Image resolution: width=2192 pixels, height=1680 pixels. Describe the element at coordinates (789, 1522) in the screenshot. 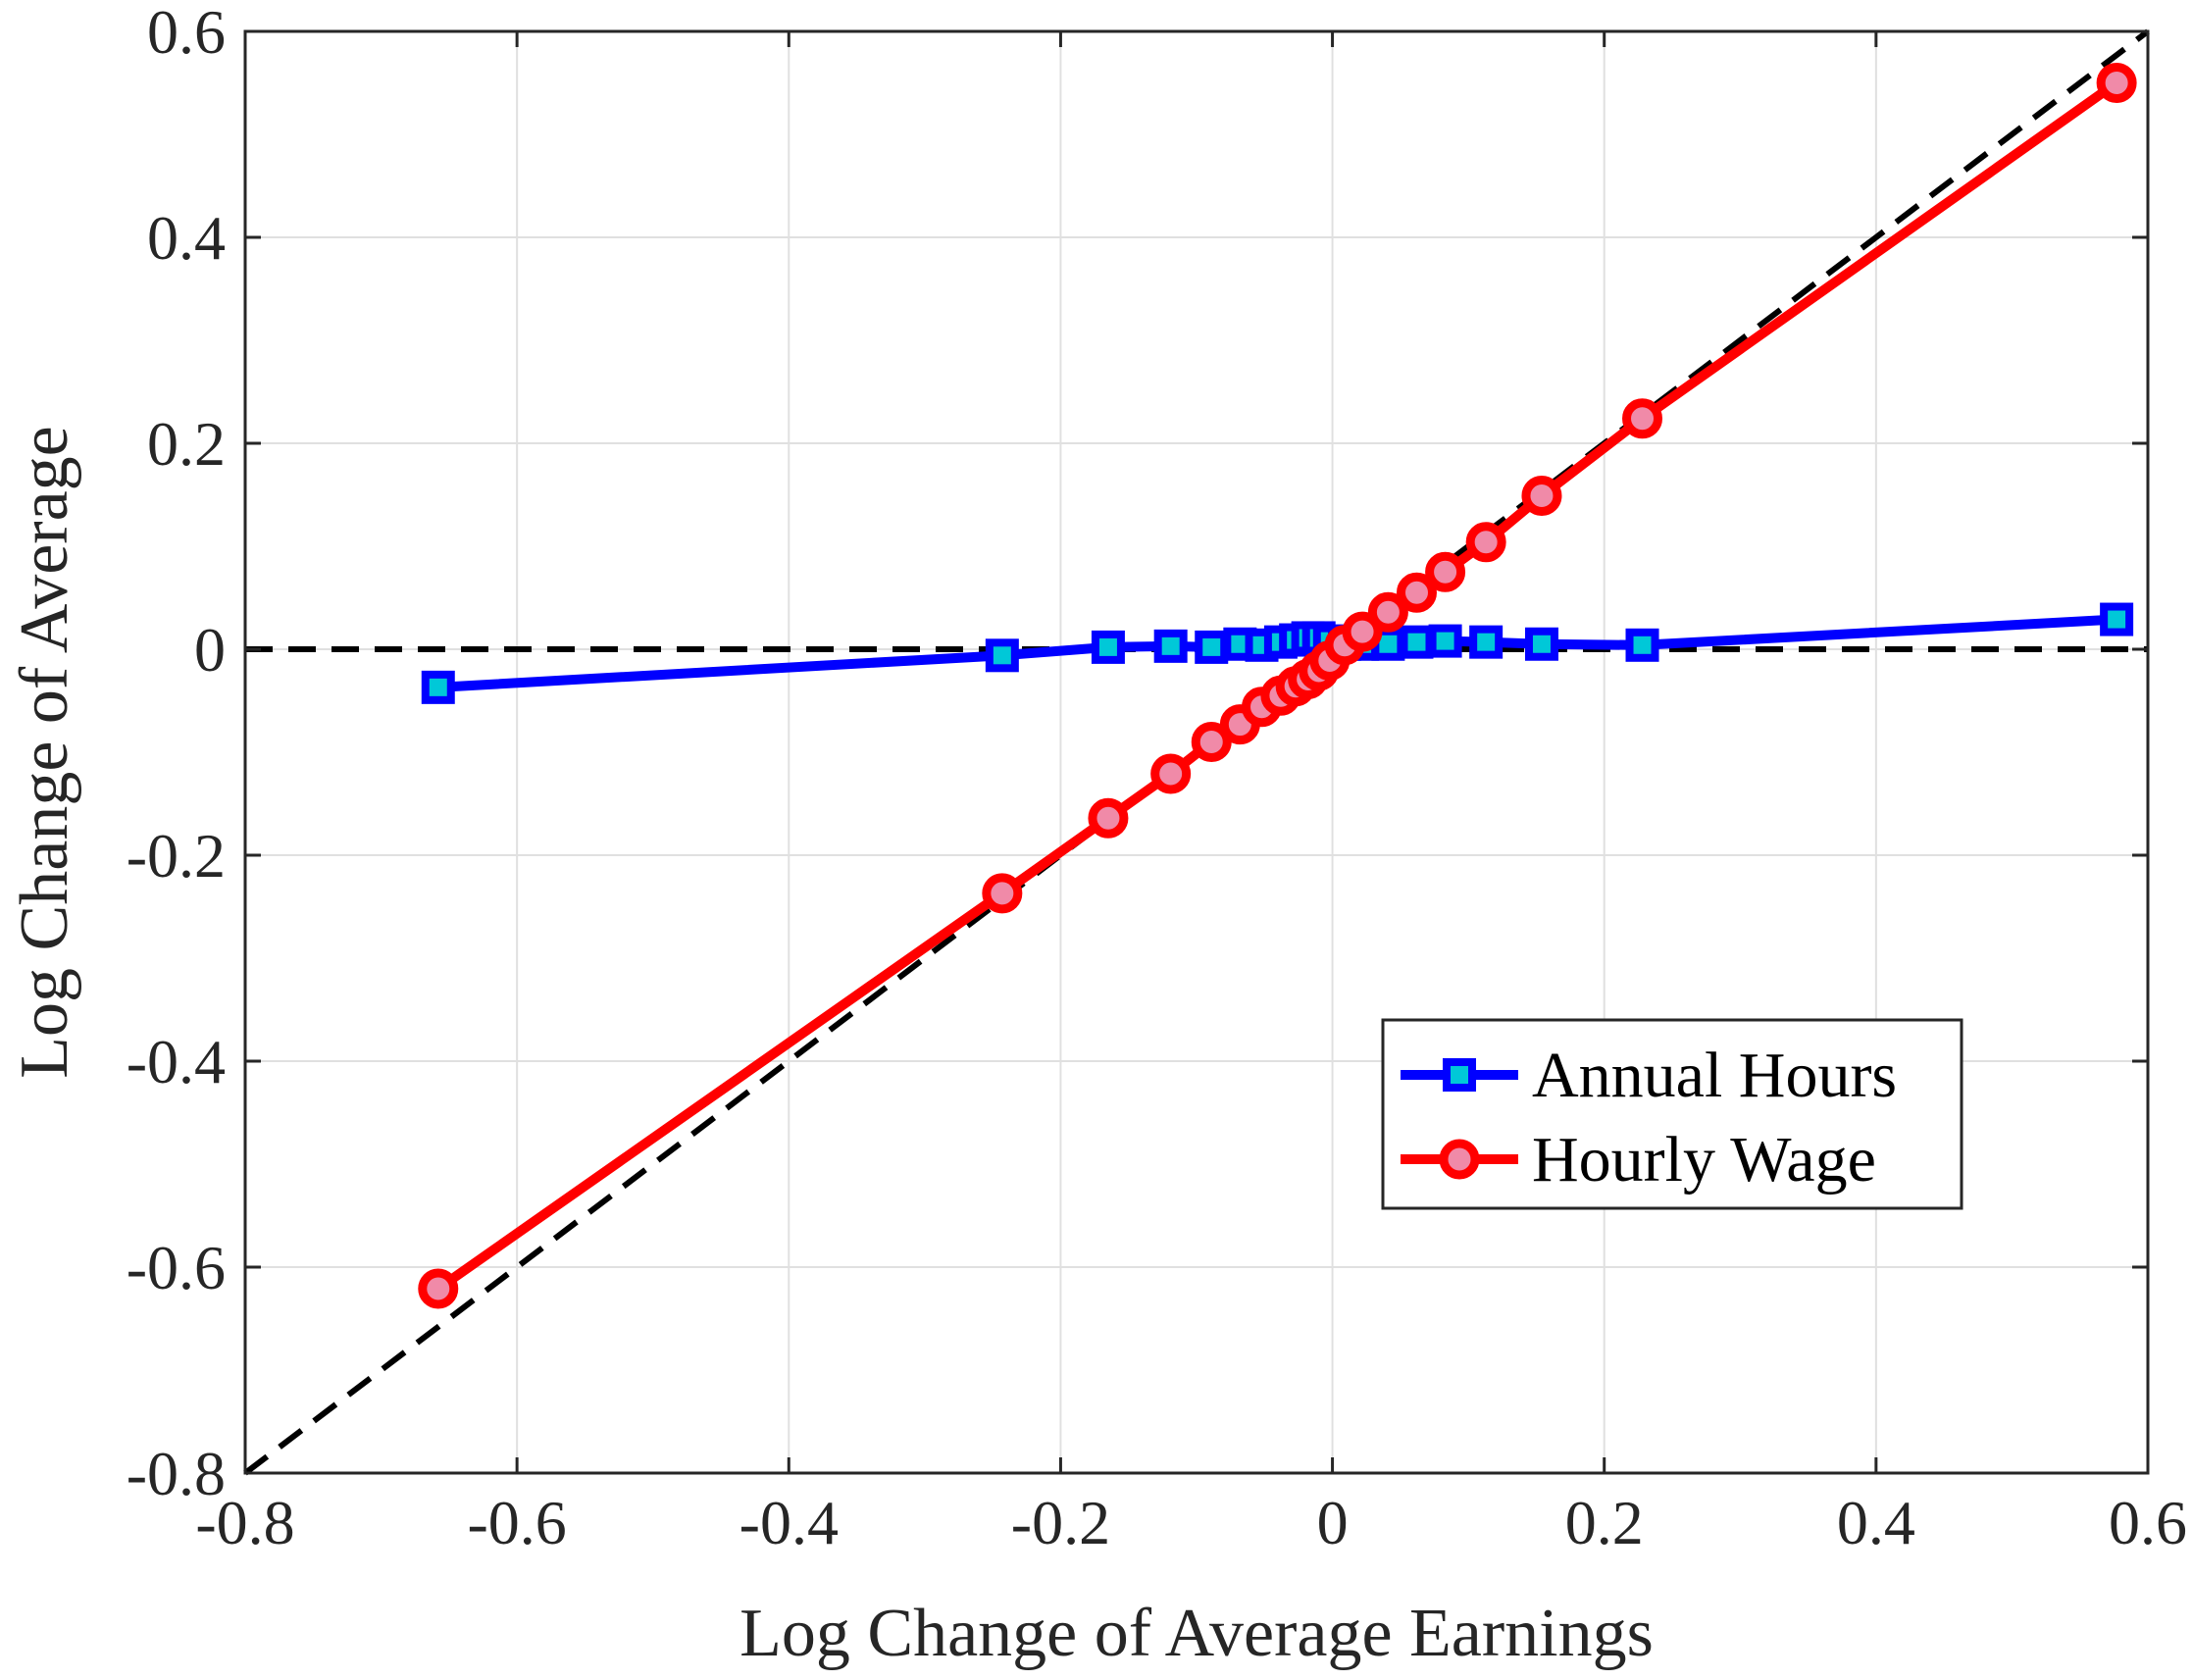

I see `x-tick-label: -0.4` at that location.